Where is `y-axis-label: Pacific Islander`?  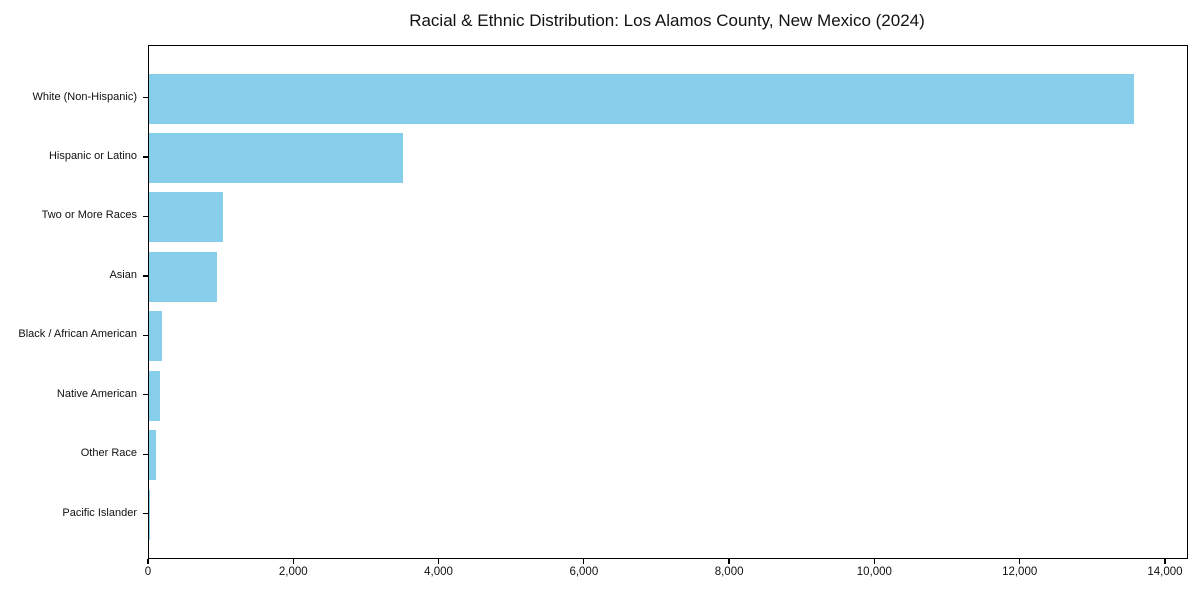 y-axis-label: Pacific Islander is located at coordinates (99, 512).